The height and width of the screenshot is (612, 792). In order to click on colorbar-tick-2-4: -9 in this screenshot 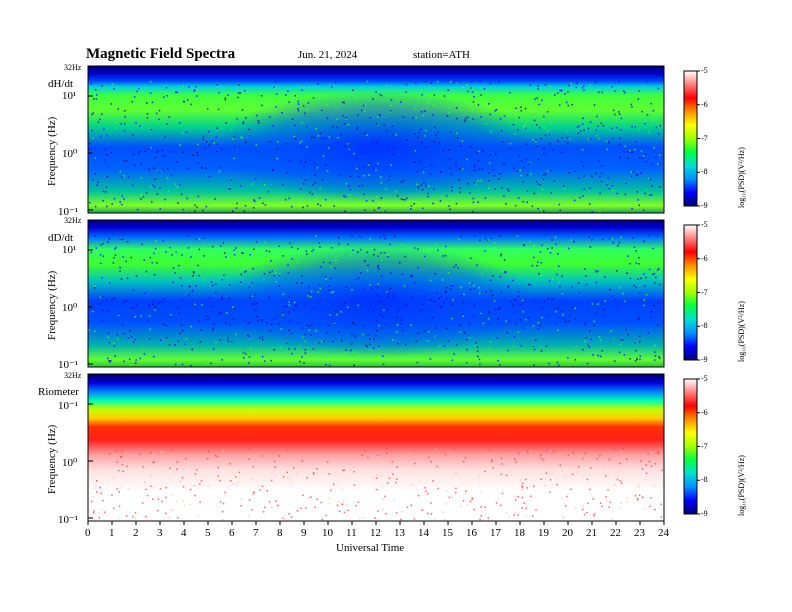, I will do `click(704, 359)`.